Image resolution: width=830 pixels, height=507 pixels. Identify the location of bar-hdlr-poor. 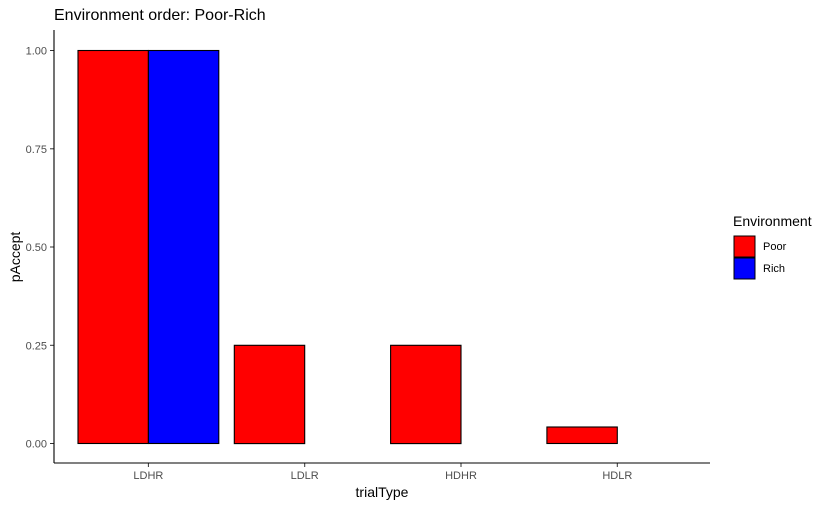
(582, 435).